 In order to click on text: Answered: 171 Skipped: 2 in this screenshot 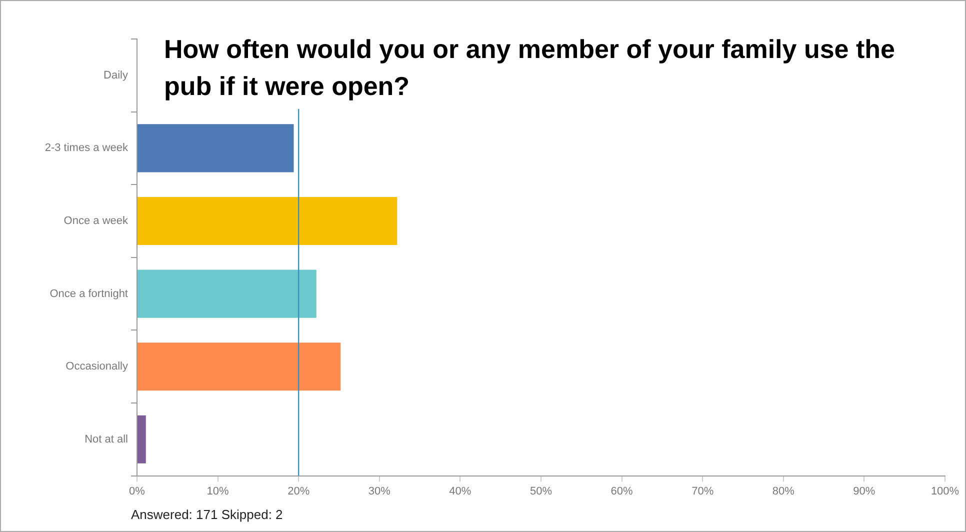, I will do `click(207, 514)`.